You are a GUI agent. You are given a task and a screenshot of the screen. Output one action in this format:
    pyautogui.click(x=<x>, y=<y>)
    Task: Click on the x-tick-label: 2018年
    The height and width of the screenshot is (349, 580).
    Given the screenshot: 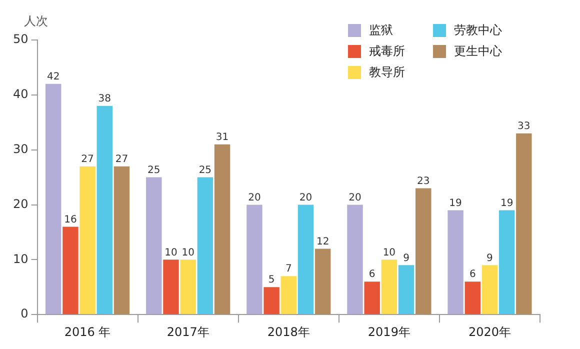 What is the action you would take?
    pyautogui.click(x=288, y=331)
    